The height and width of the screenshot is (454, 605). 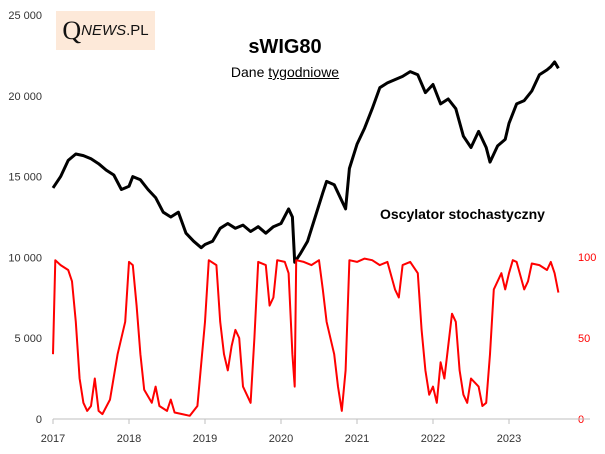 I want to click on subtitle-plain: Dane, so click(x=249, y=72).